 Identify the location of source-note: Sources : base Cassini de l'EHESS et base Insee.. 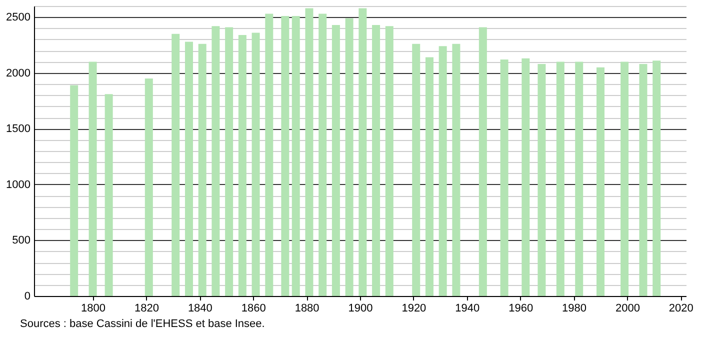
(142, 324).